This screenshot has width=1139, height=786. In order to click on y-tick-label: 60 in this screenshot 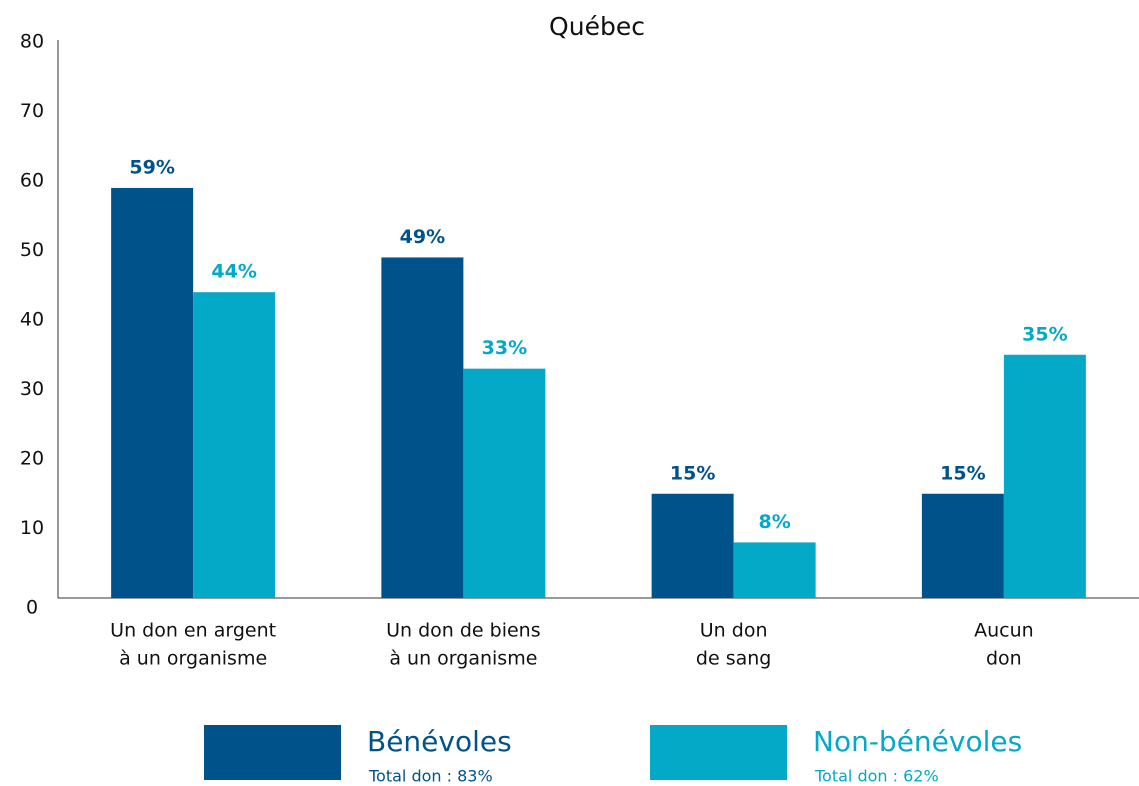, I will do `click(32, 181)`.